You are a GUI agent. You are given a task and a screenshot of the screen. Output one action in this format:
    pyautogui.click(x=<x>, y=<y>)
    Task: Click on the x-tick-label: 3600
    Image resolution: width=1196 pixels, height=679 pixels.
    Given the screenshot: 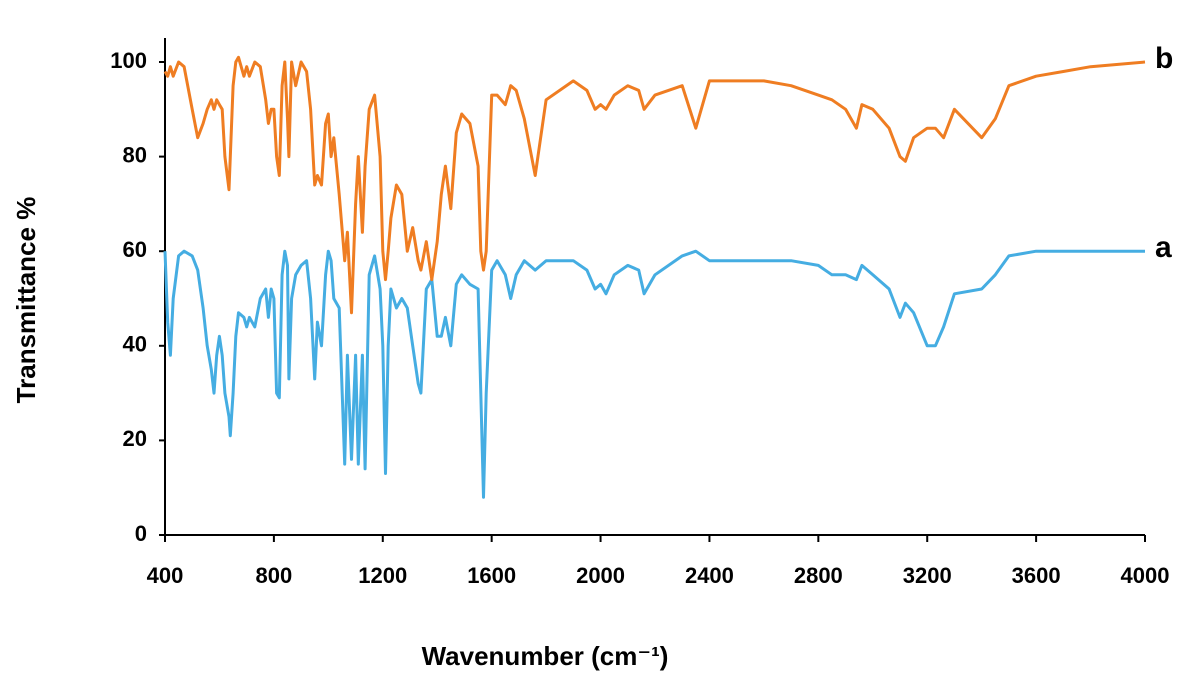 What is the action you would take?
    pyautogui.click(x=1036, y=575)
    